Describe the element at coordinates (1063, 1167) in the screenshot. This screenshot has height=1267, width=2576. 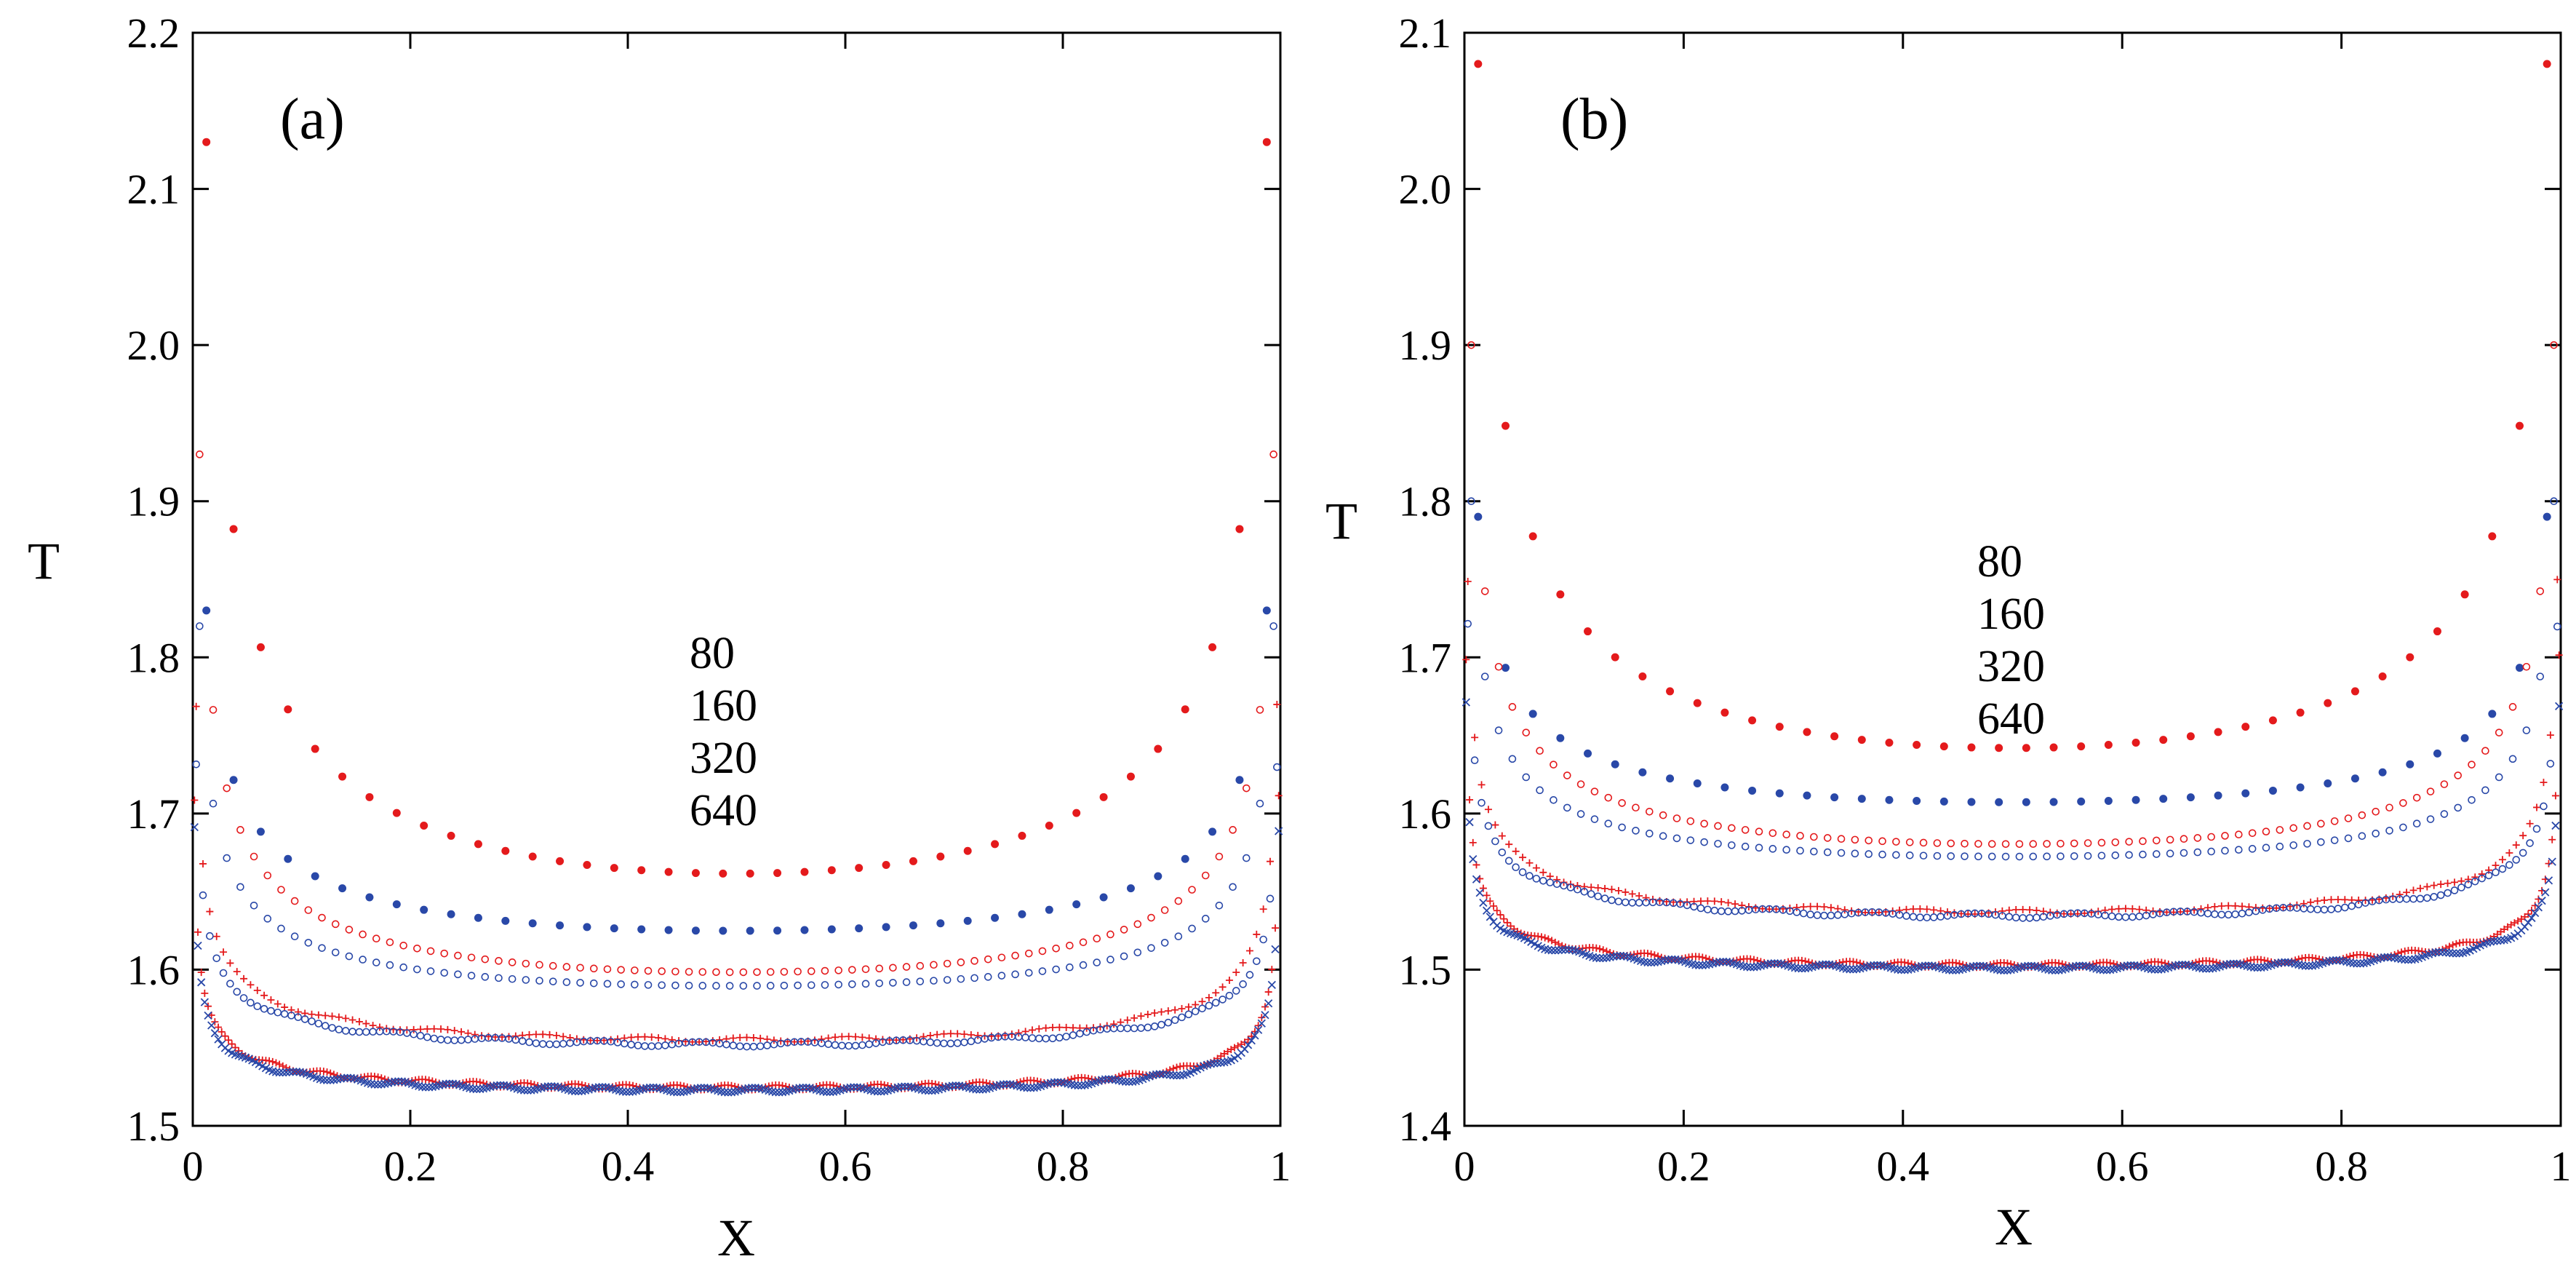
I see `x-tick-label: 0.8` at that location.